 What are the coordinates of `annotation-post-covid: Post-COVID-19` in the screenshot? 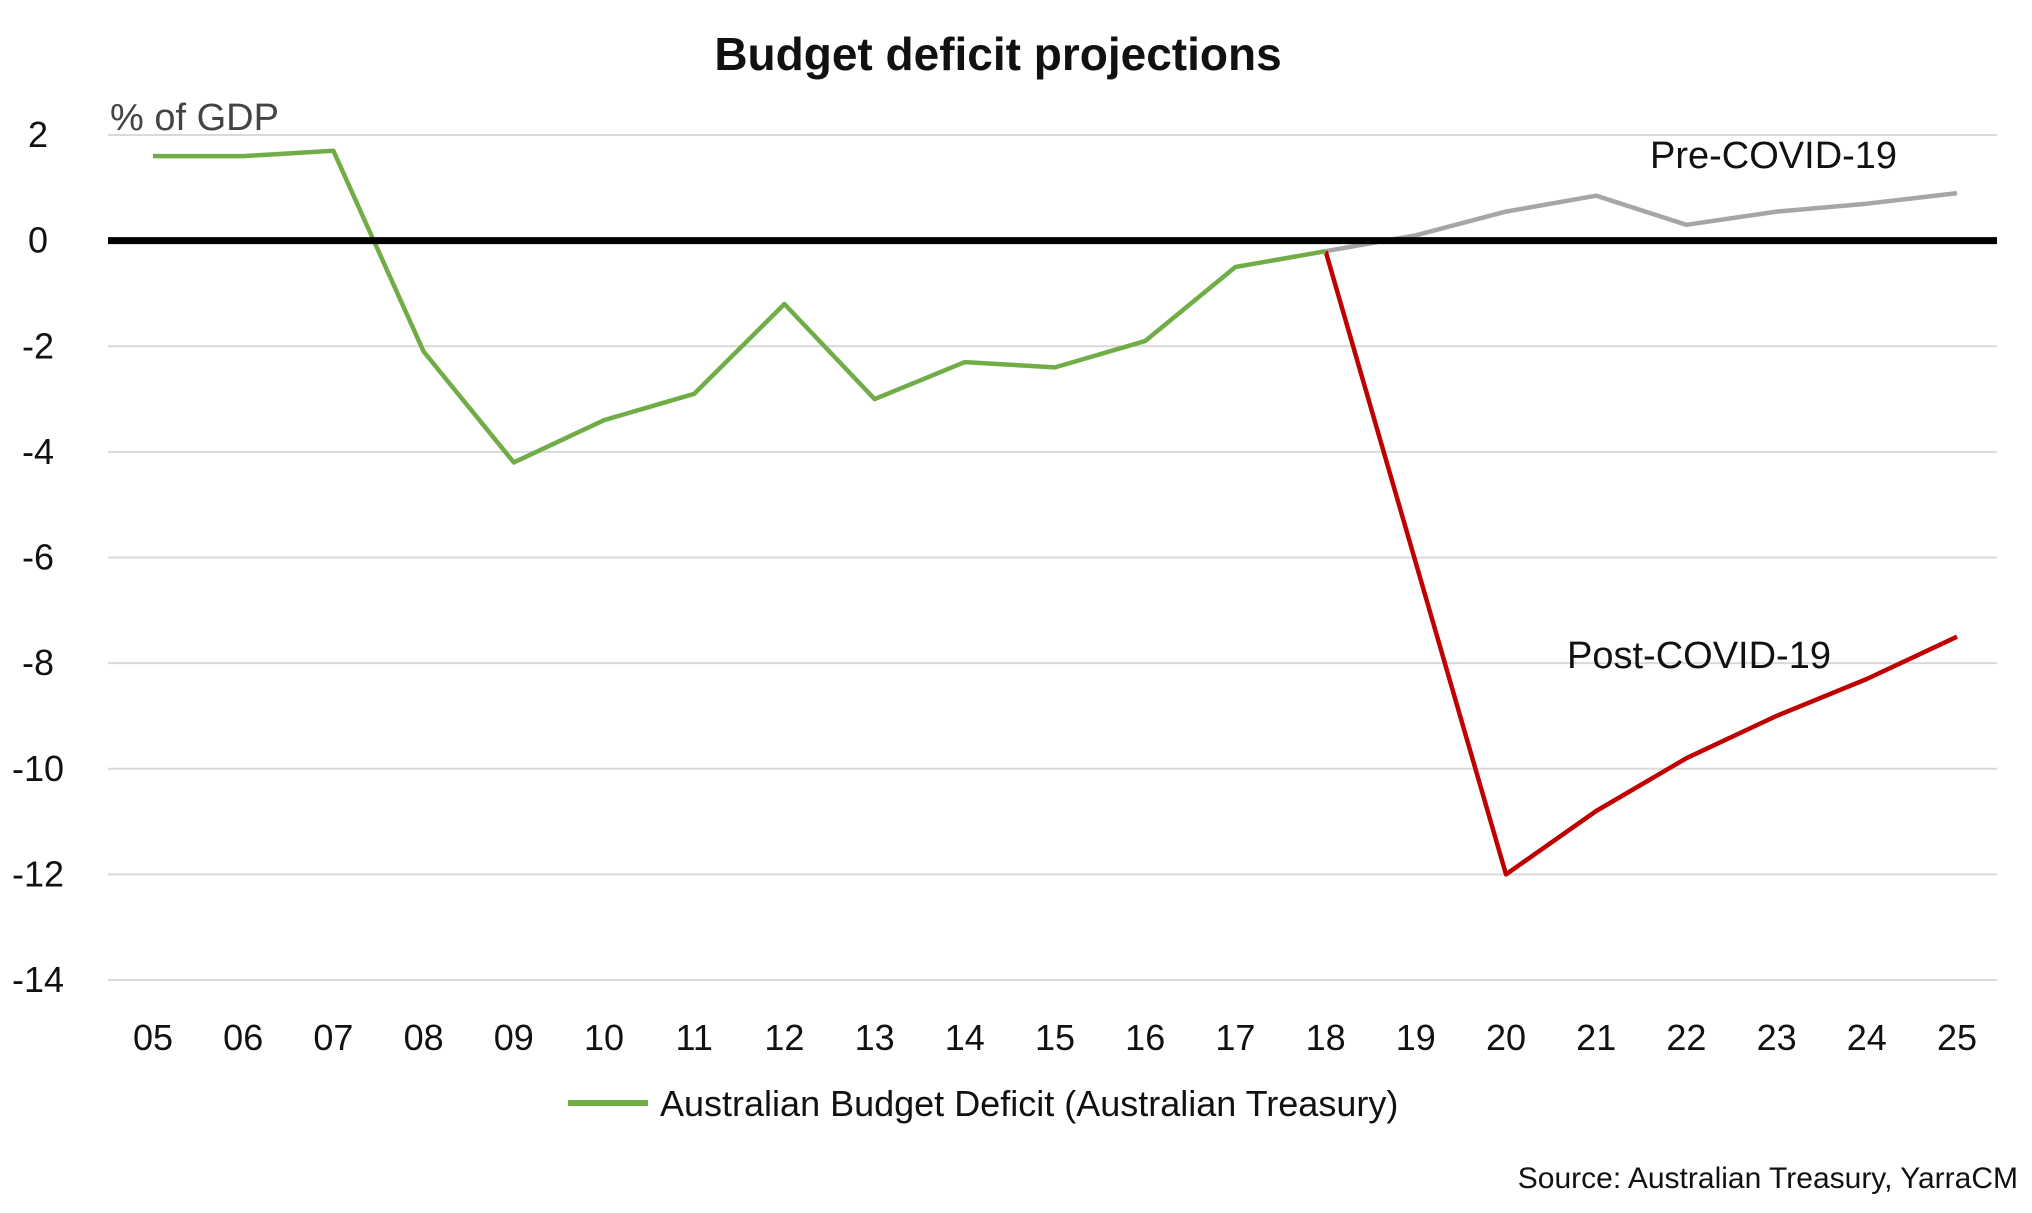 It's located at (1699, 656).